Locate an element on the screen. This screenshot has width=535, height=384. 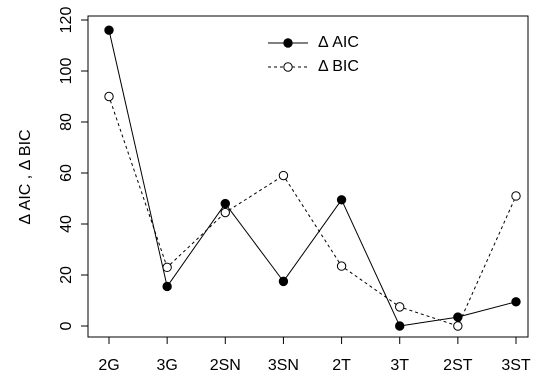
y-tick-label: 80 is located at coordinates (66, 122).